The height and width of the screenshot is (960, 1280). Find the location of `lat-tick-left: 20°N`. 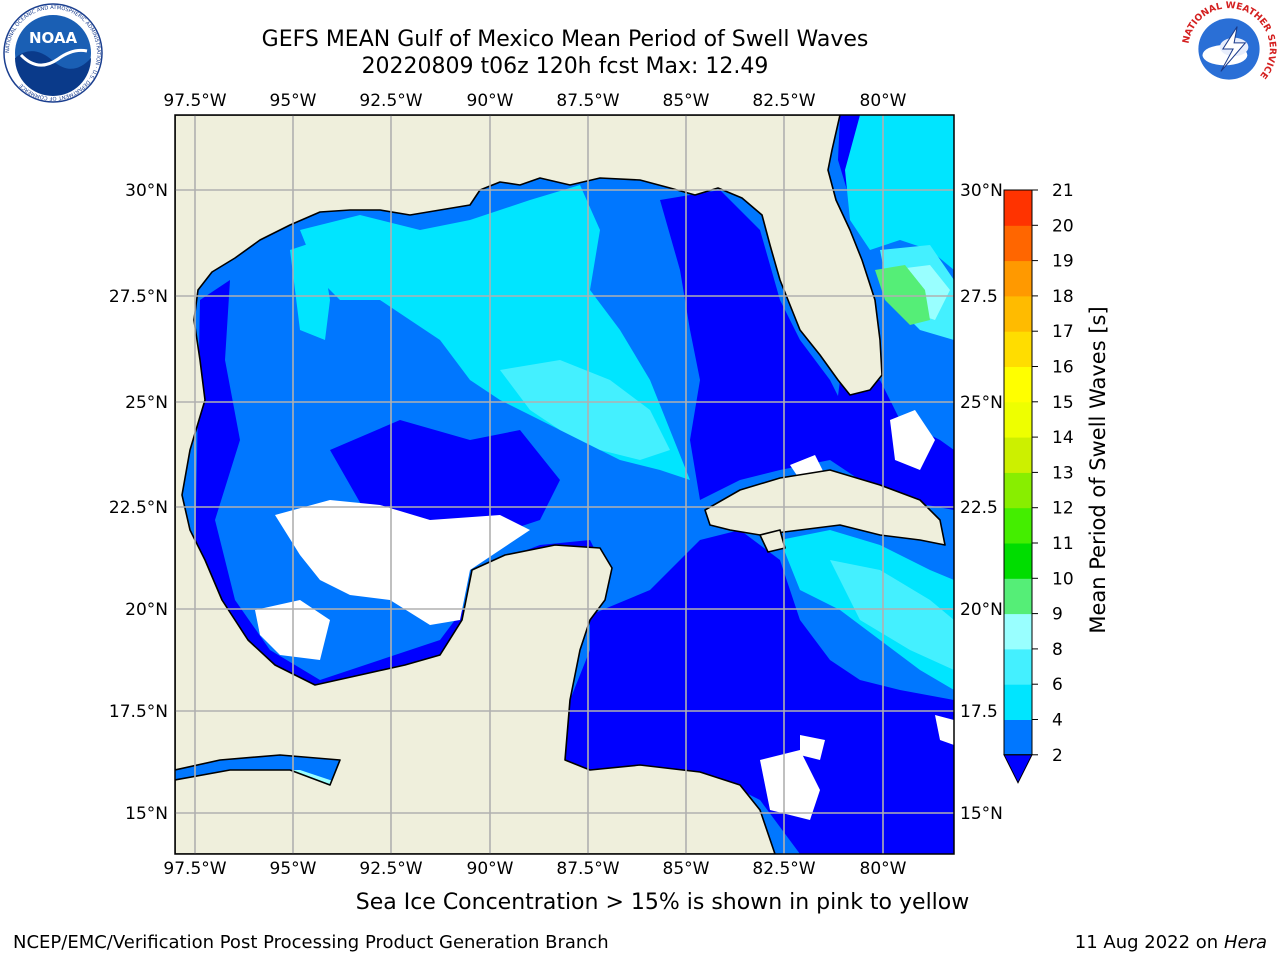

lat-tick-left: 20°N is located at coordinates (146, 610).